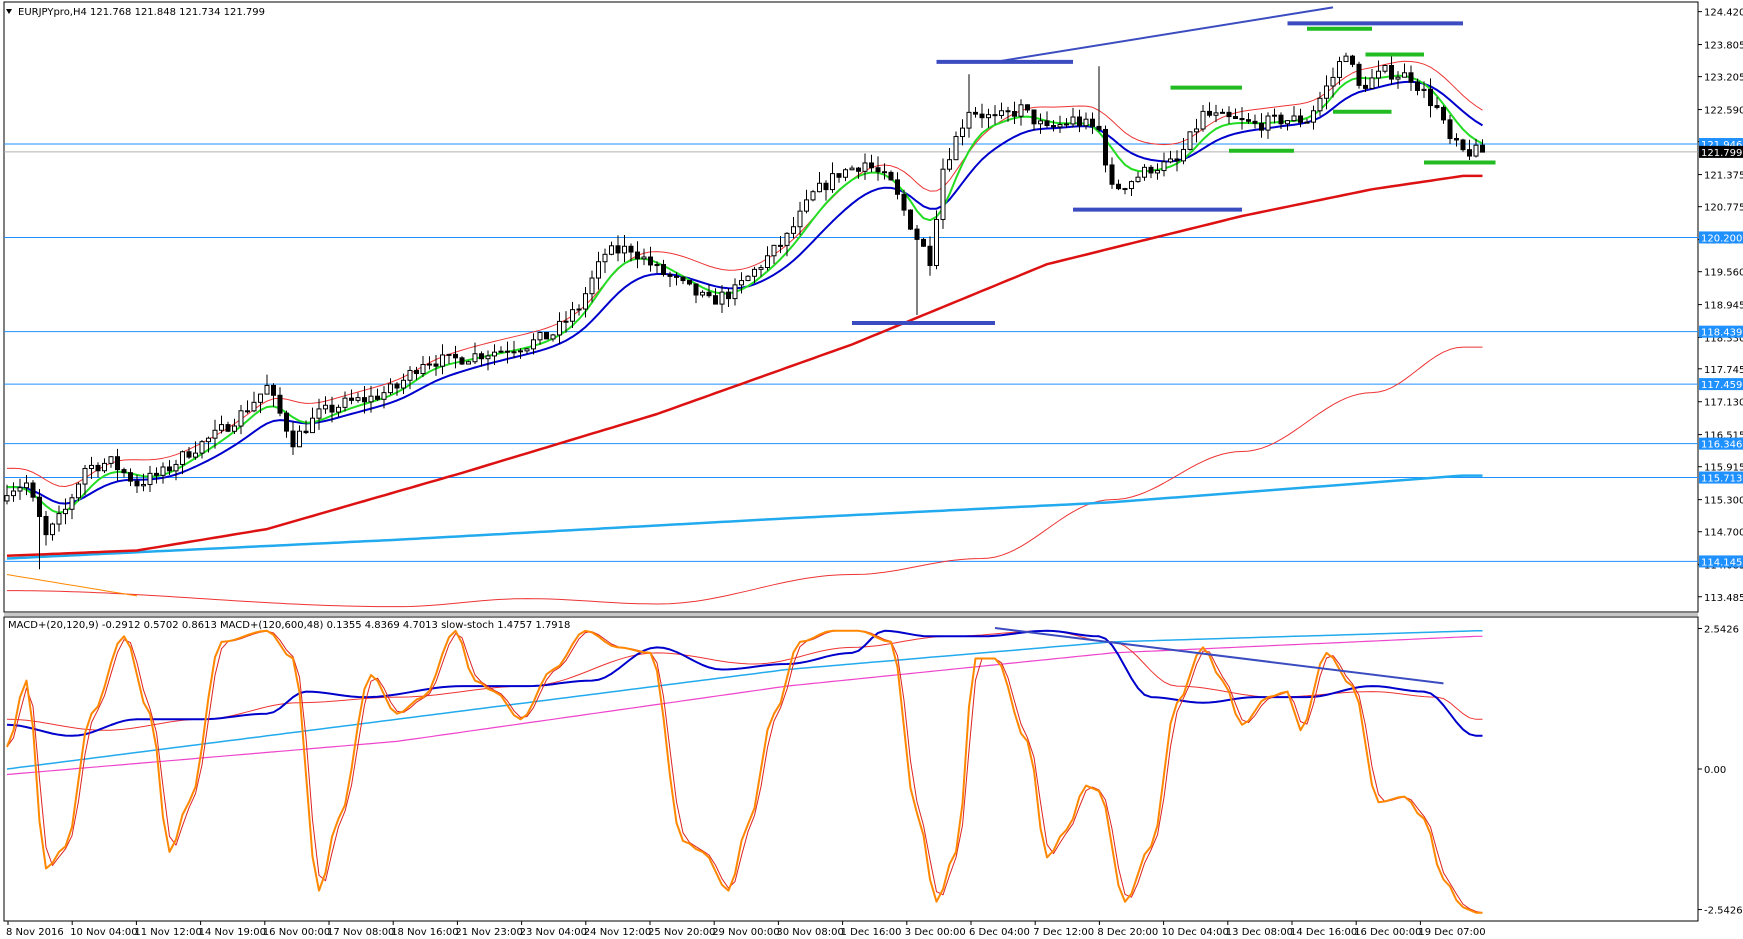 This screenshot has width=1743, height=939. Describe the element at coordinates (1723, 208) in the screenshot. I see `y-tick-label: 120.775` at that location.